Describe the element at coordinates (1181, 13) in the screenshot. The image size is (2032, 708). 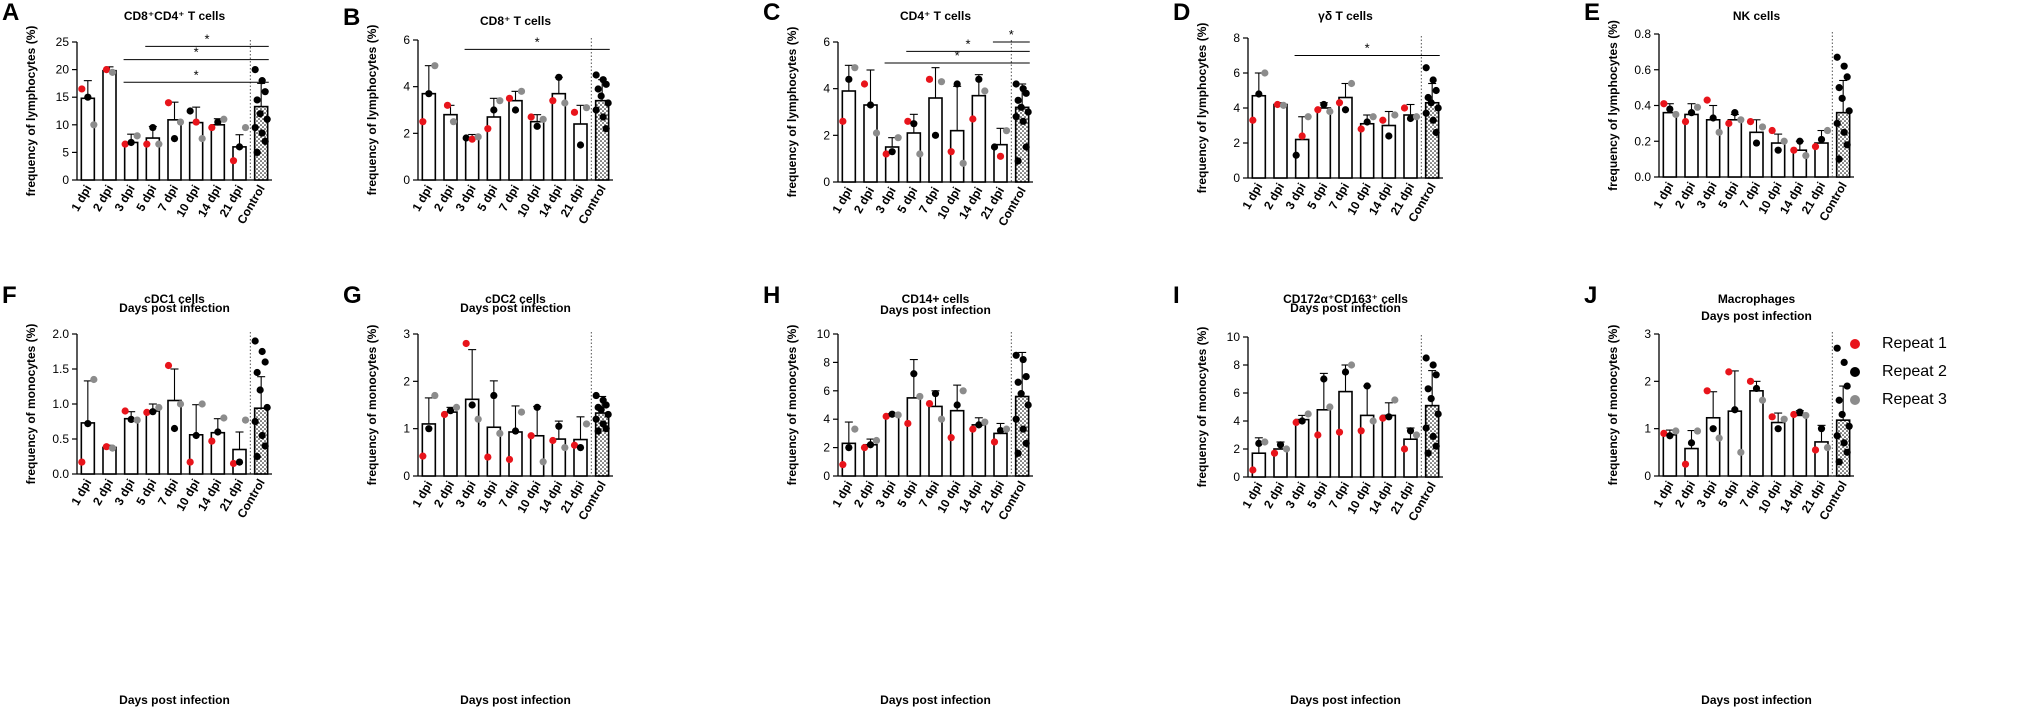
I see `panel-letter: D` at that location.